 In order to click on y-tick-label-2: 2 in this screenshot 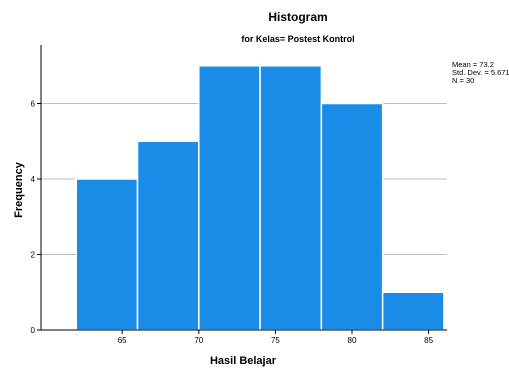, I will do `click(33, 255)`.